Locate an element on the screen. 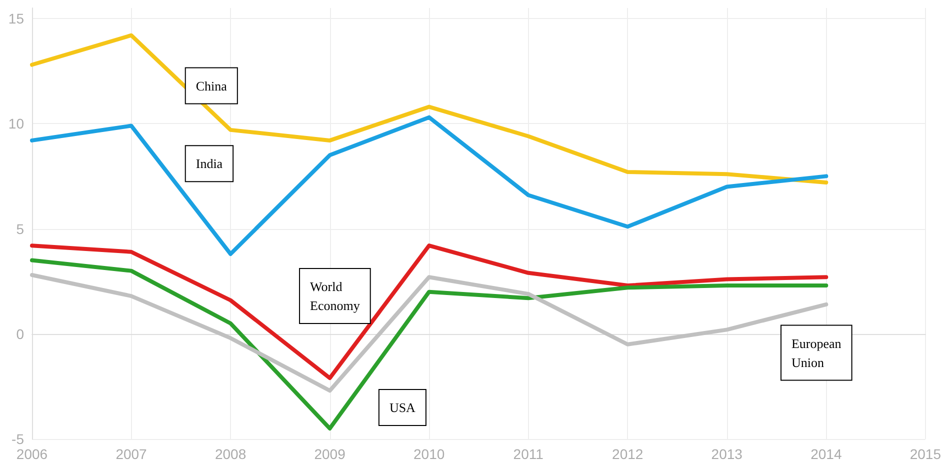  series-label: India is located at coordinates (209, 164).